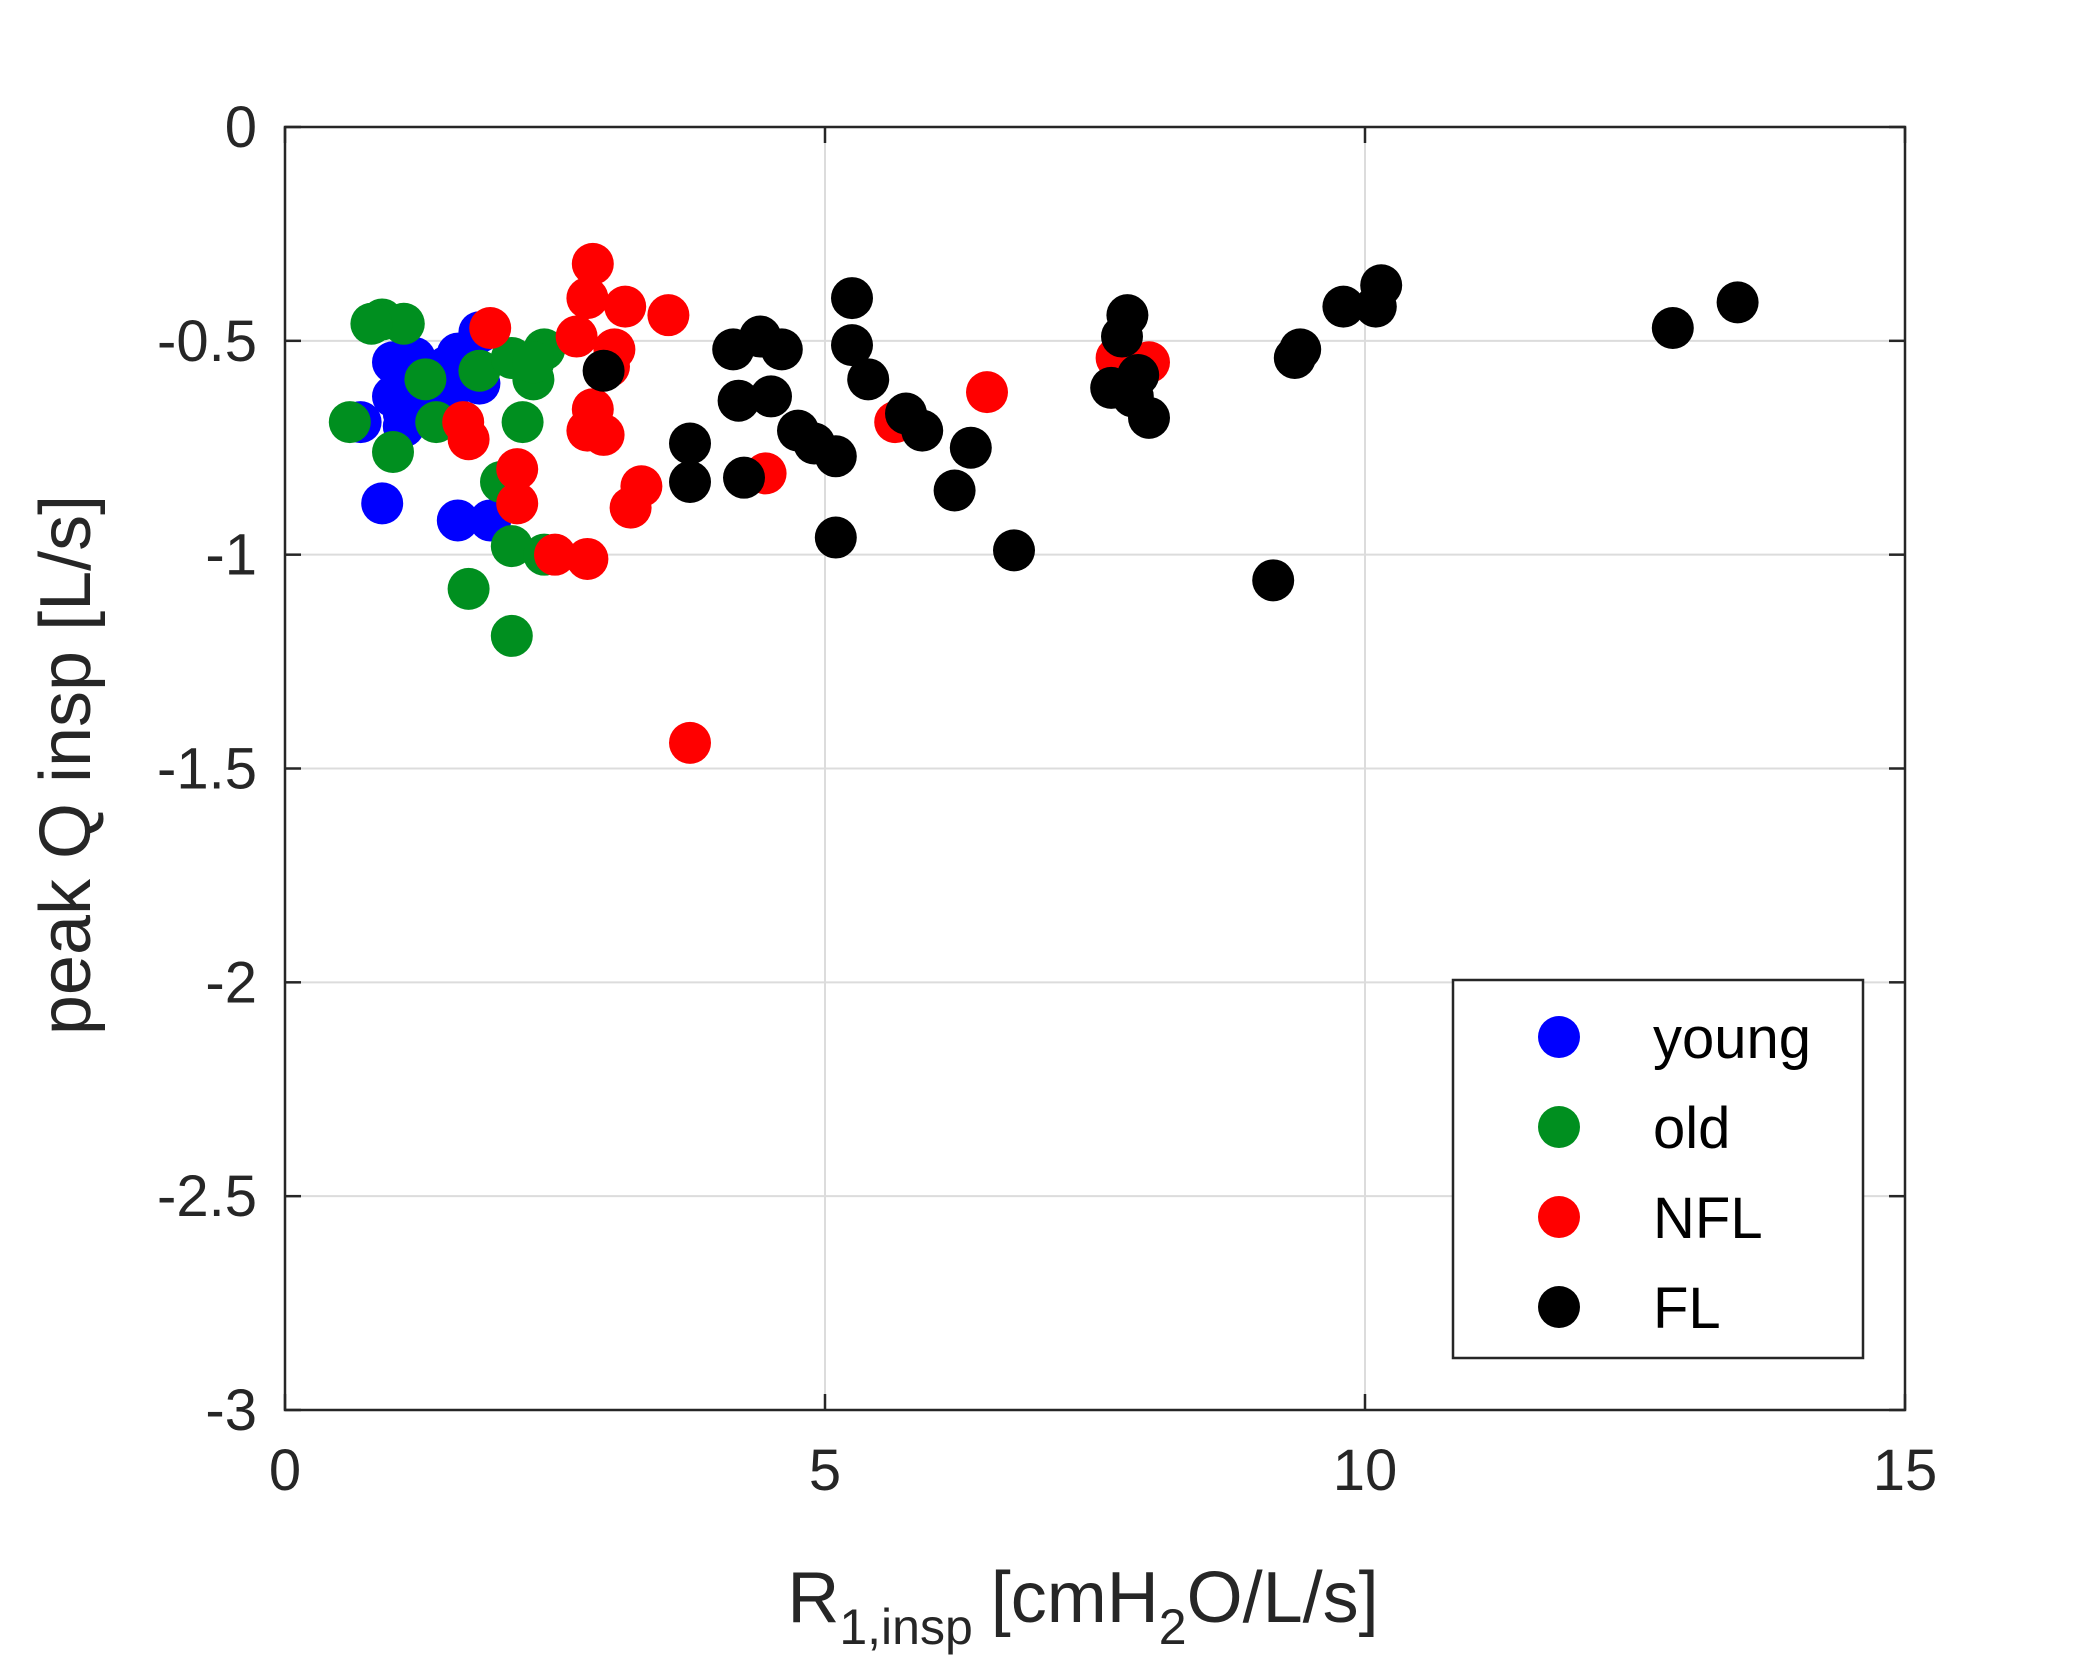 The image size is (2083, 1667). I want to click on y-tick-label: -0.5, so click(207, 341).